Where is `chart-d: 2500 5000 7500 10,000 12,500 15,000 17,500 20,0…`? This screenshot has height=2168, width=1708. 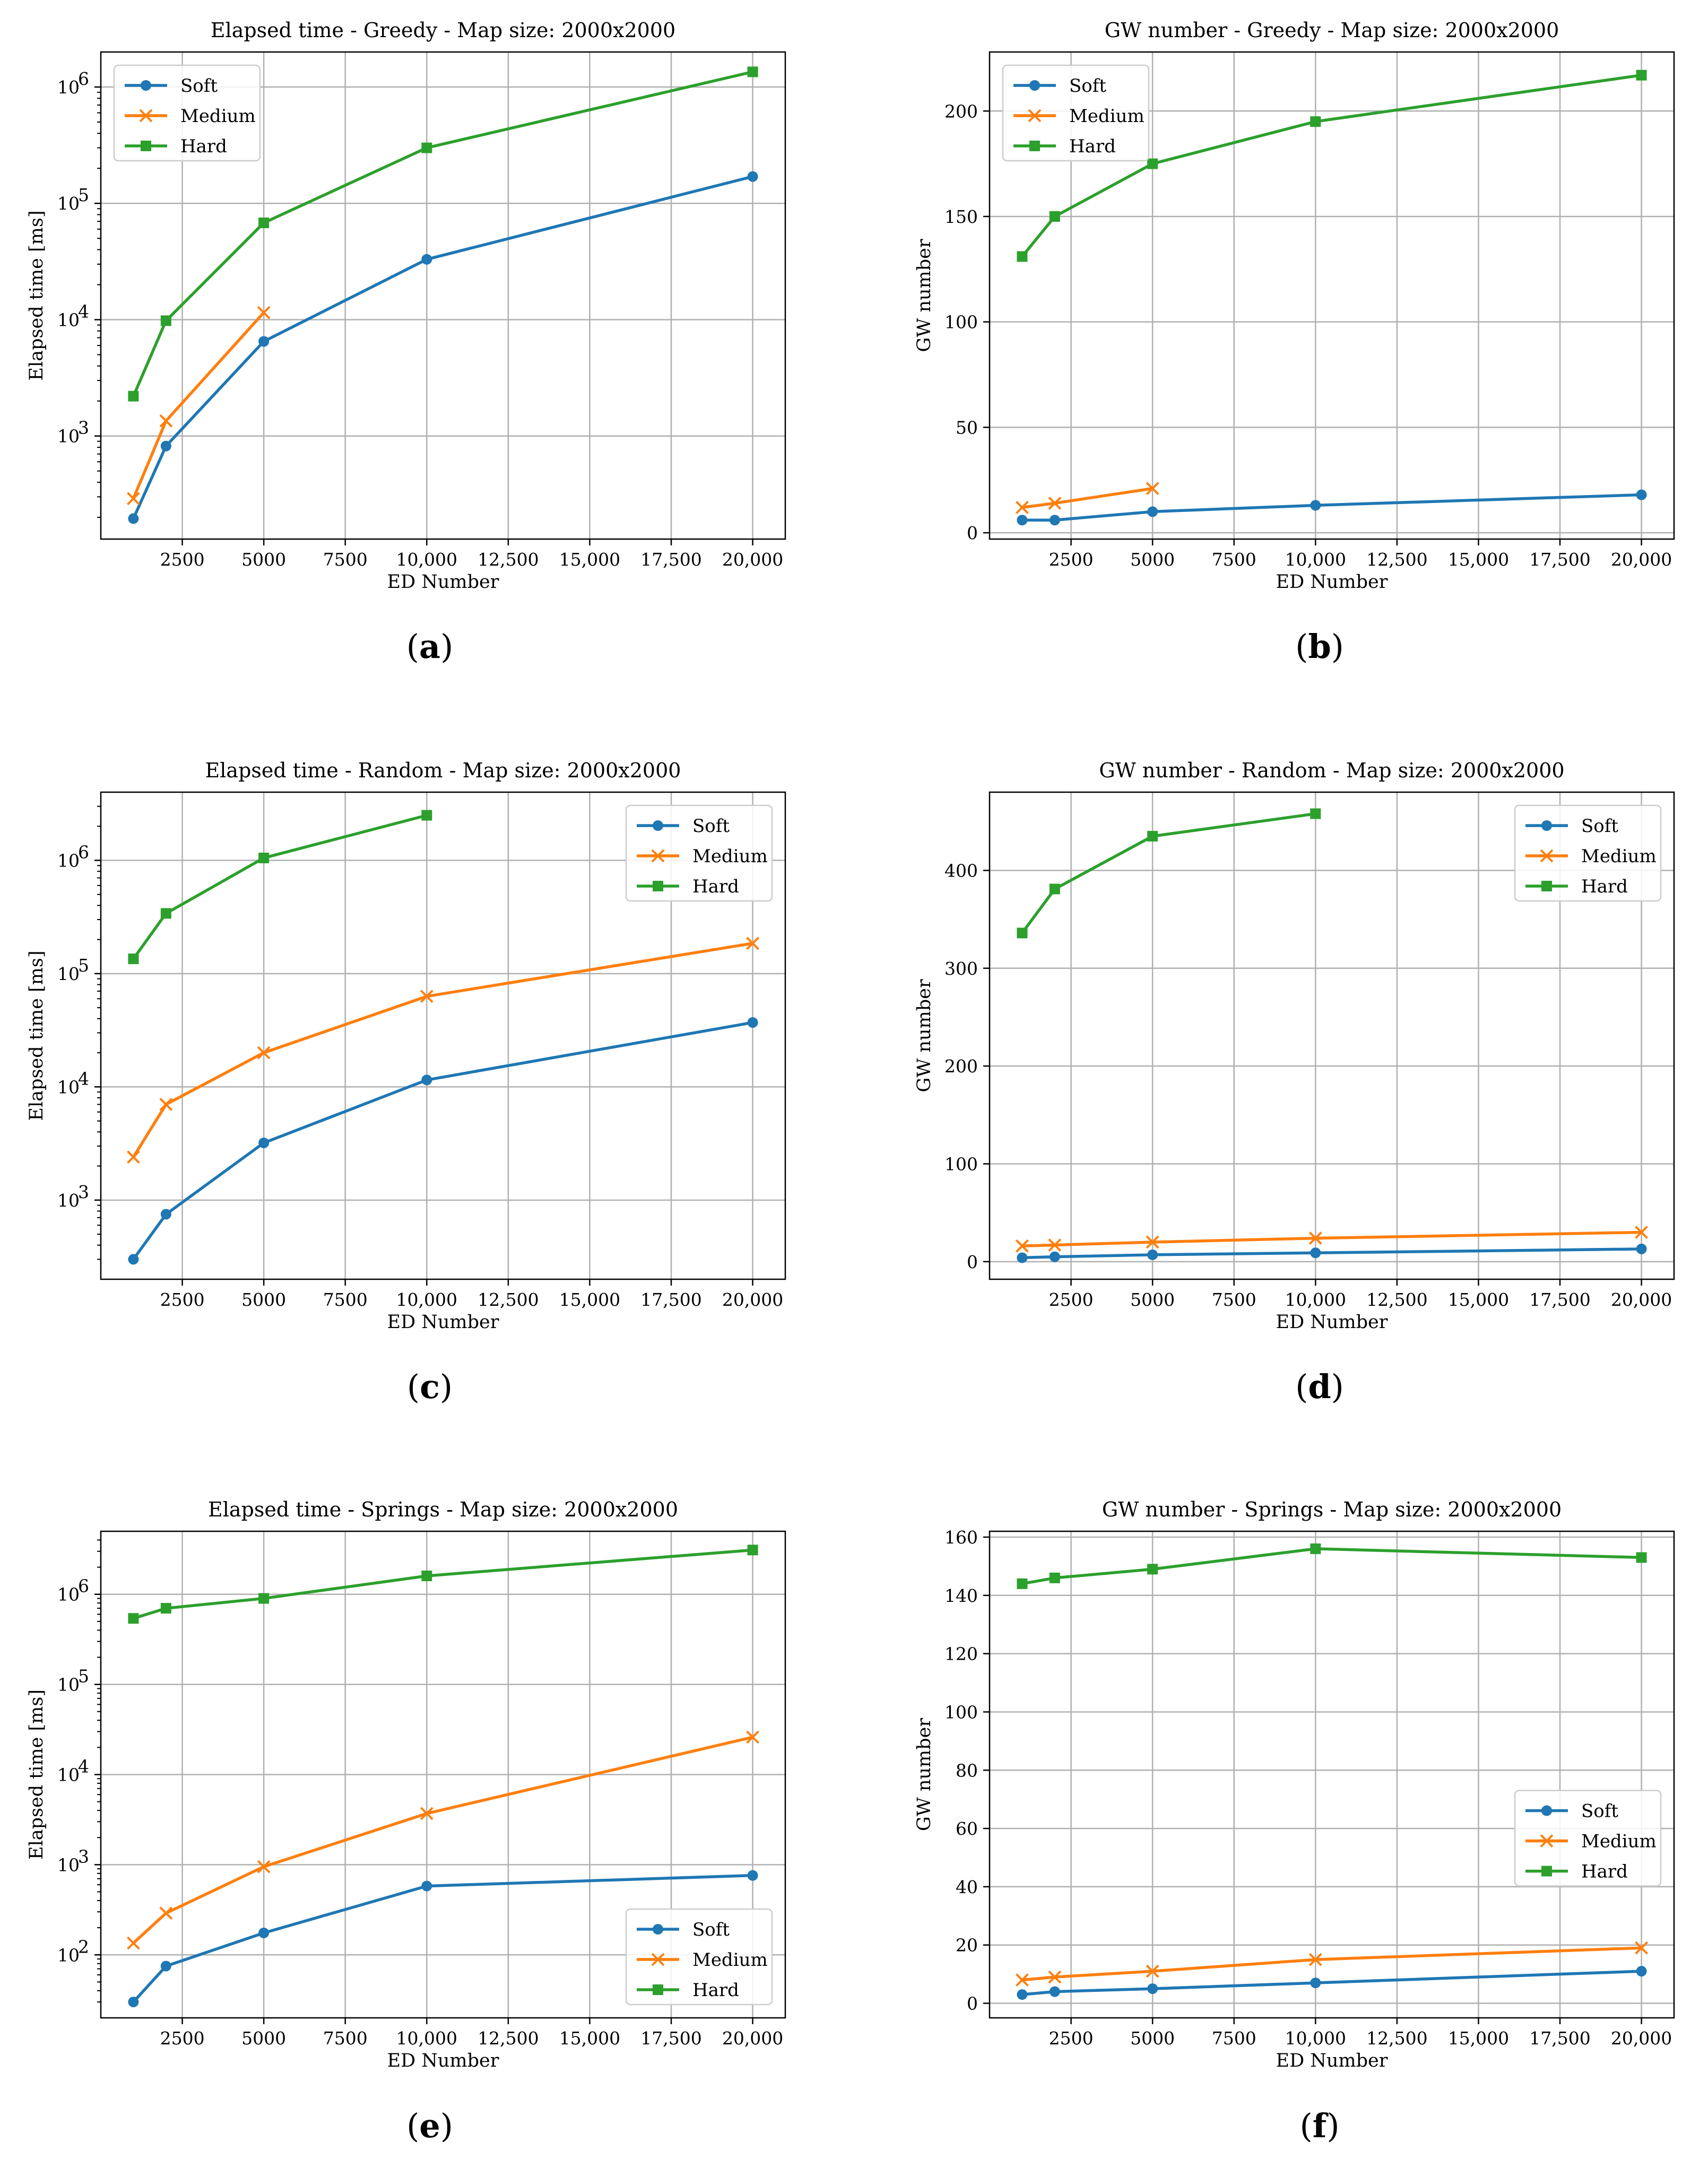 chart-d: 2500 5000 7500 10,000 12,500 15,000 17,500 20,0… is located at coordinates (1294, 1083).